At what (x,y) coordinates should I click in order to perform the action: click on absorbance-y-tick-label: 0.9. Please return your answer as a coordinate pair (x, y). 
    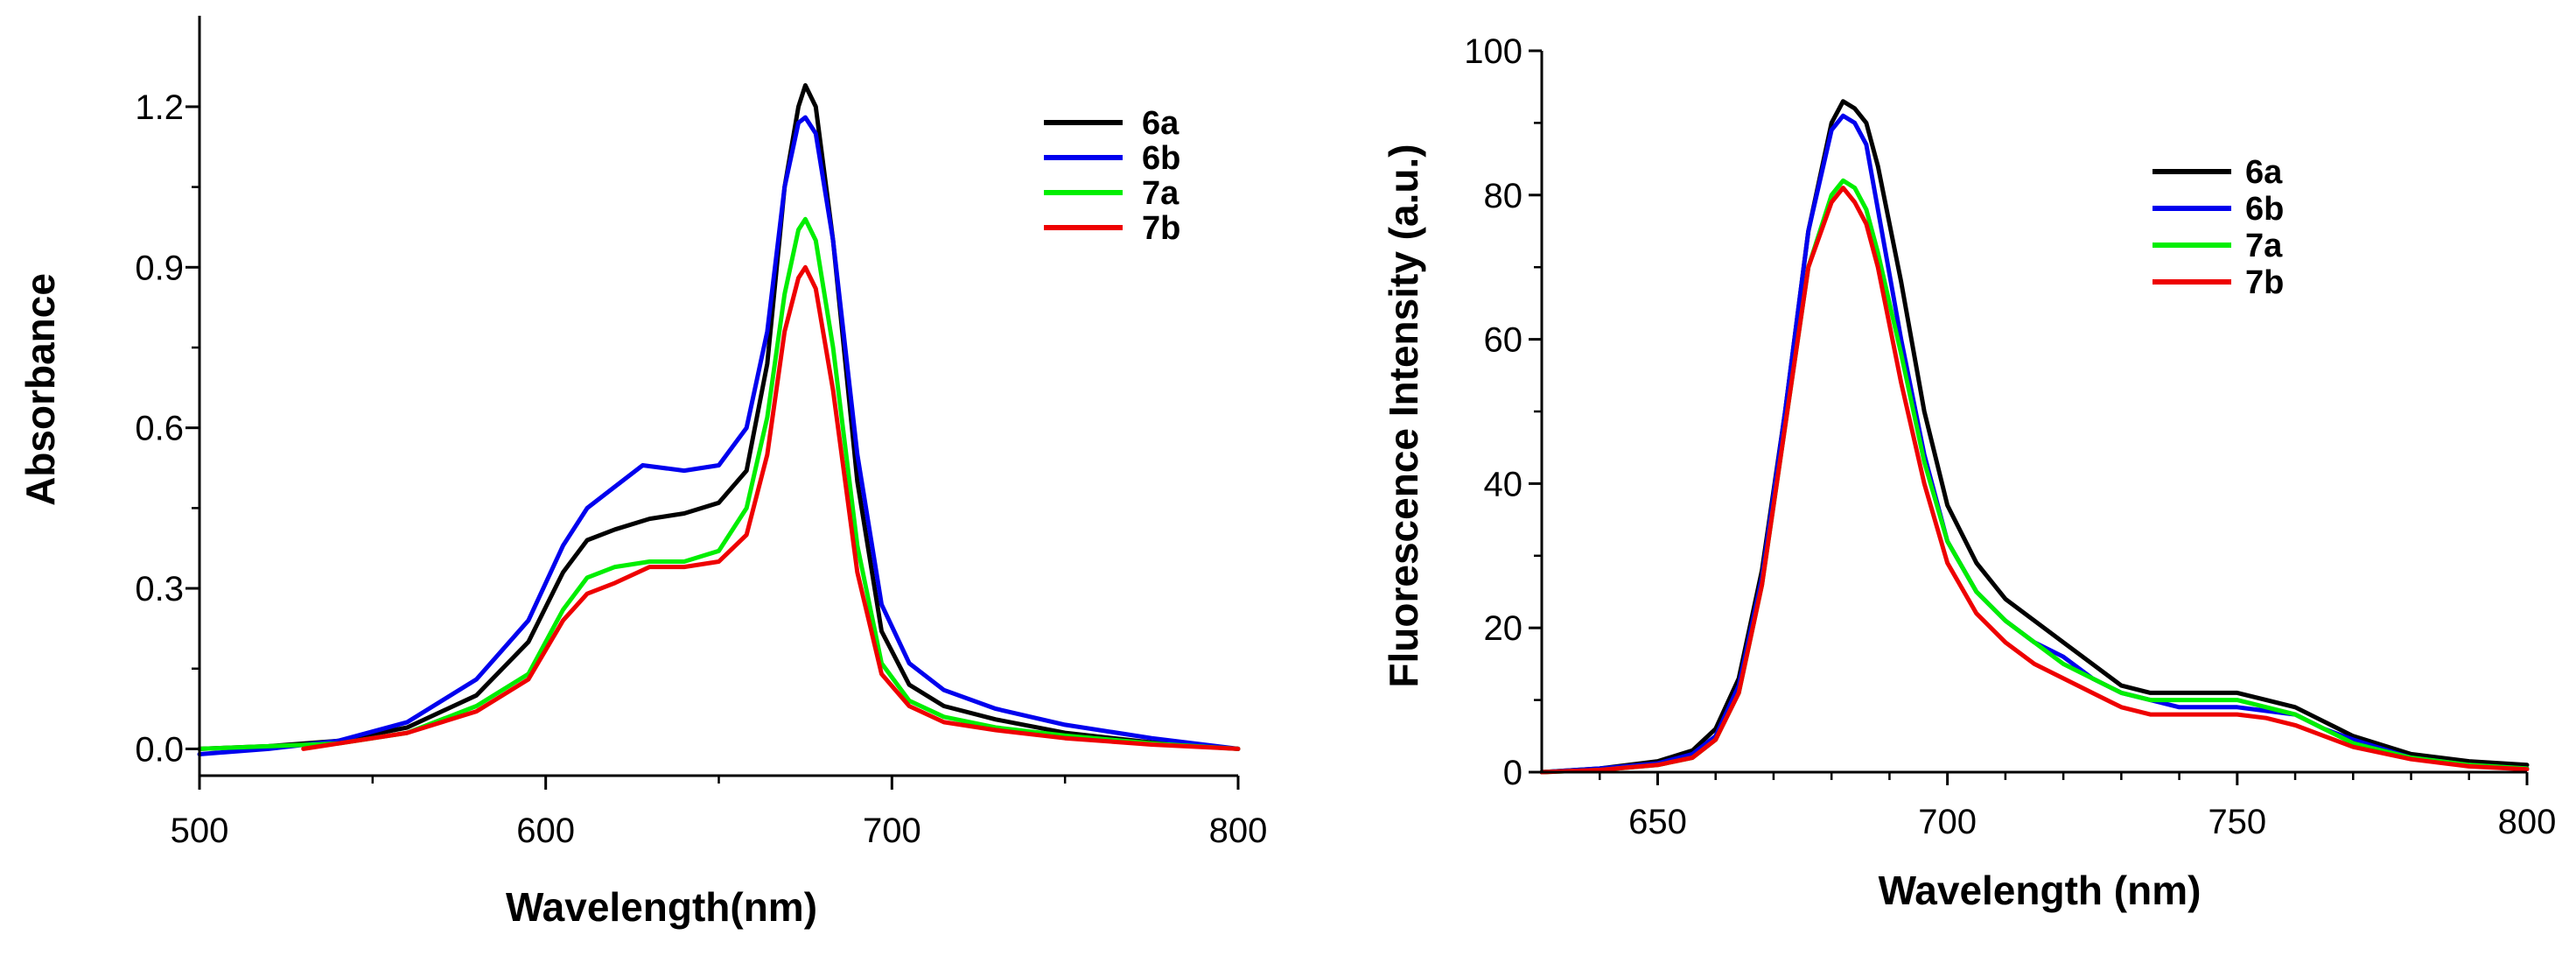
    Looking at the image, I should click on (159, 268).